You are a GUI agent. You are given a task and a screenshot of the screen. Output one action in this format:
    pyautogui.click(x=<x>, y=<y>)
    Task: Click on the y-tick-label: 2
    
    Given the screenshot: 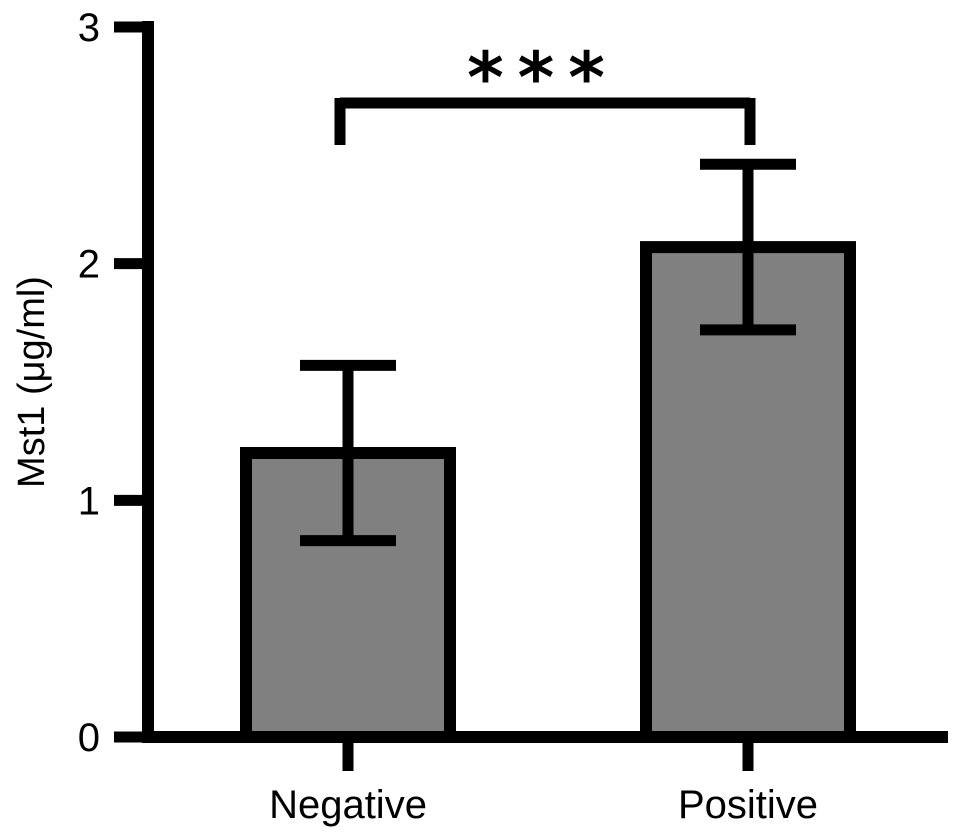 What is the action you would take?
    pyautogui.click(x=89, y=265)
    